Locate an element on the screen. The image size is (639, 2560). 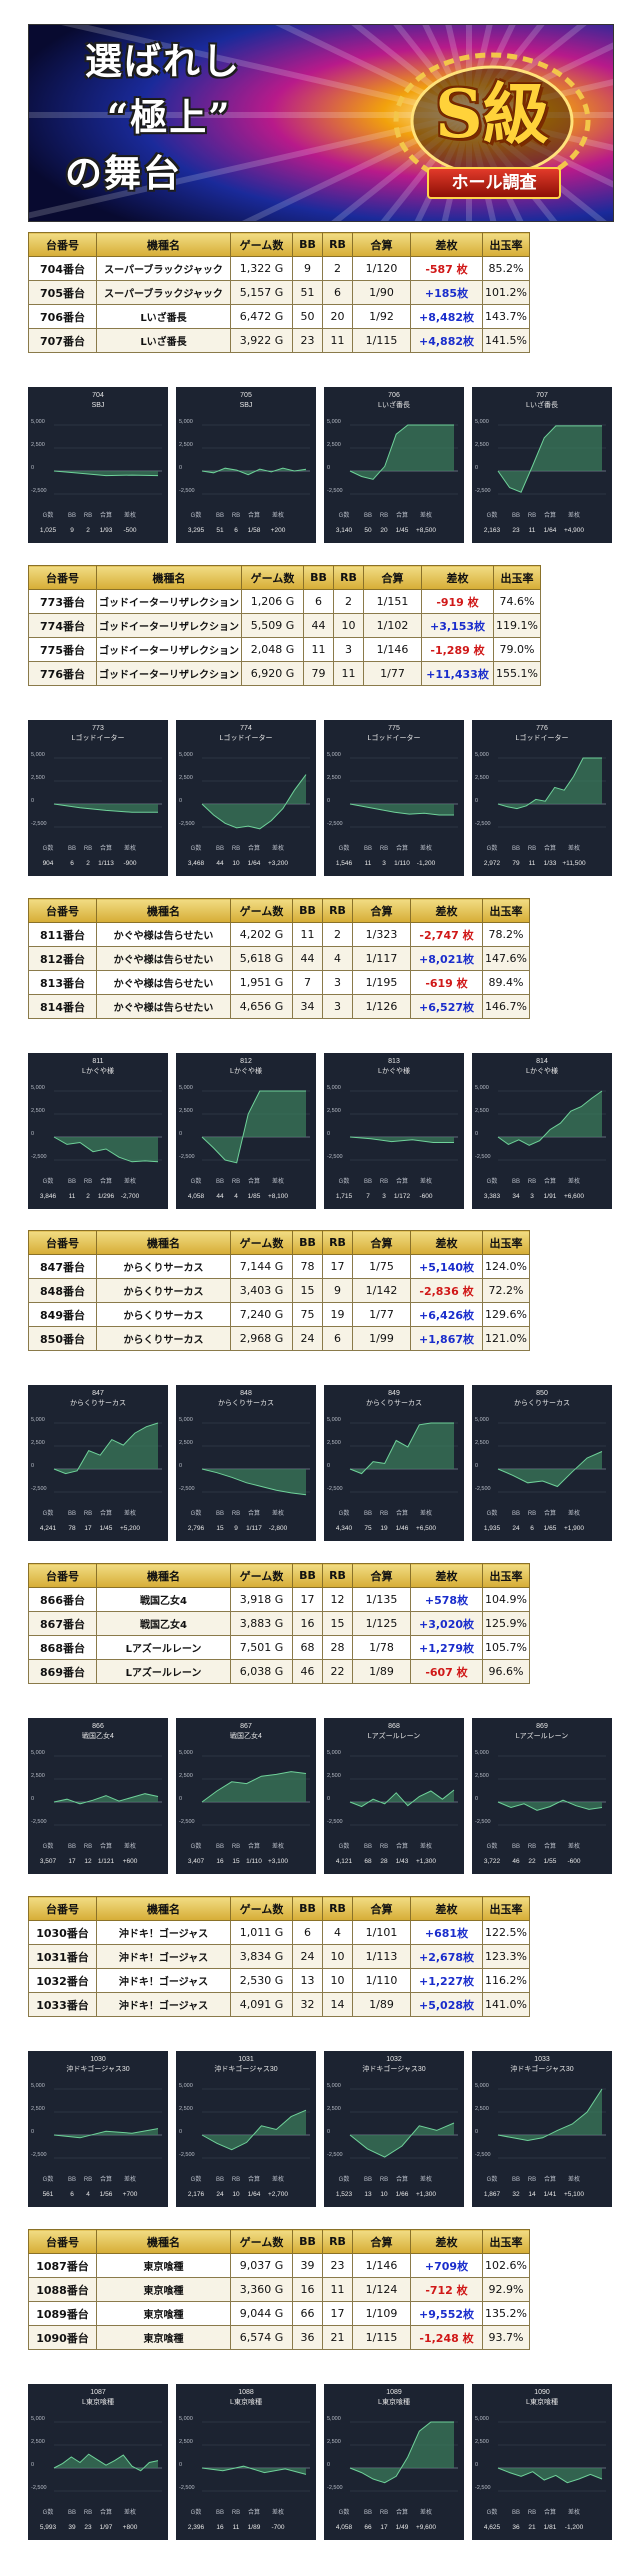
chart-stat-value: +8,500 is located at coordinates (426, 530).